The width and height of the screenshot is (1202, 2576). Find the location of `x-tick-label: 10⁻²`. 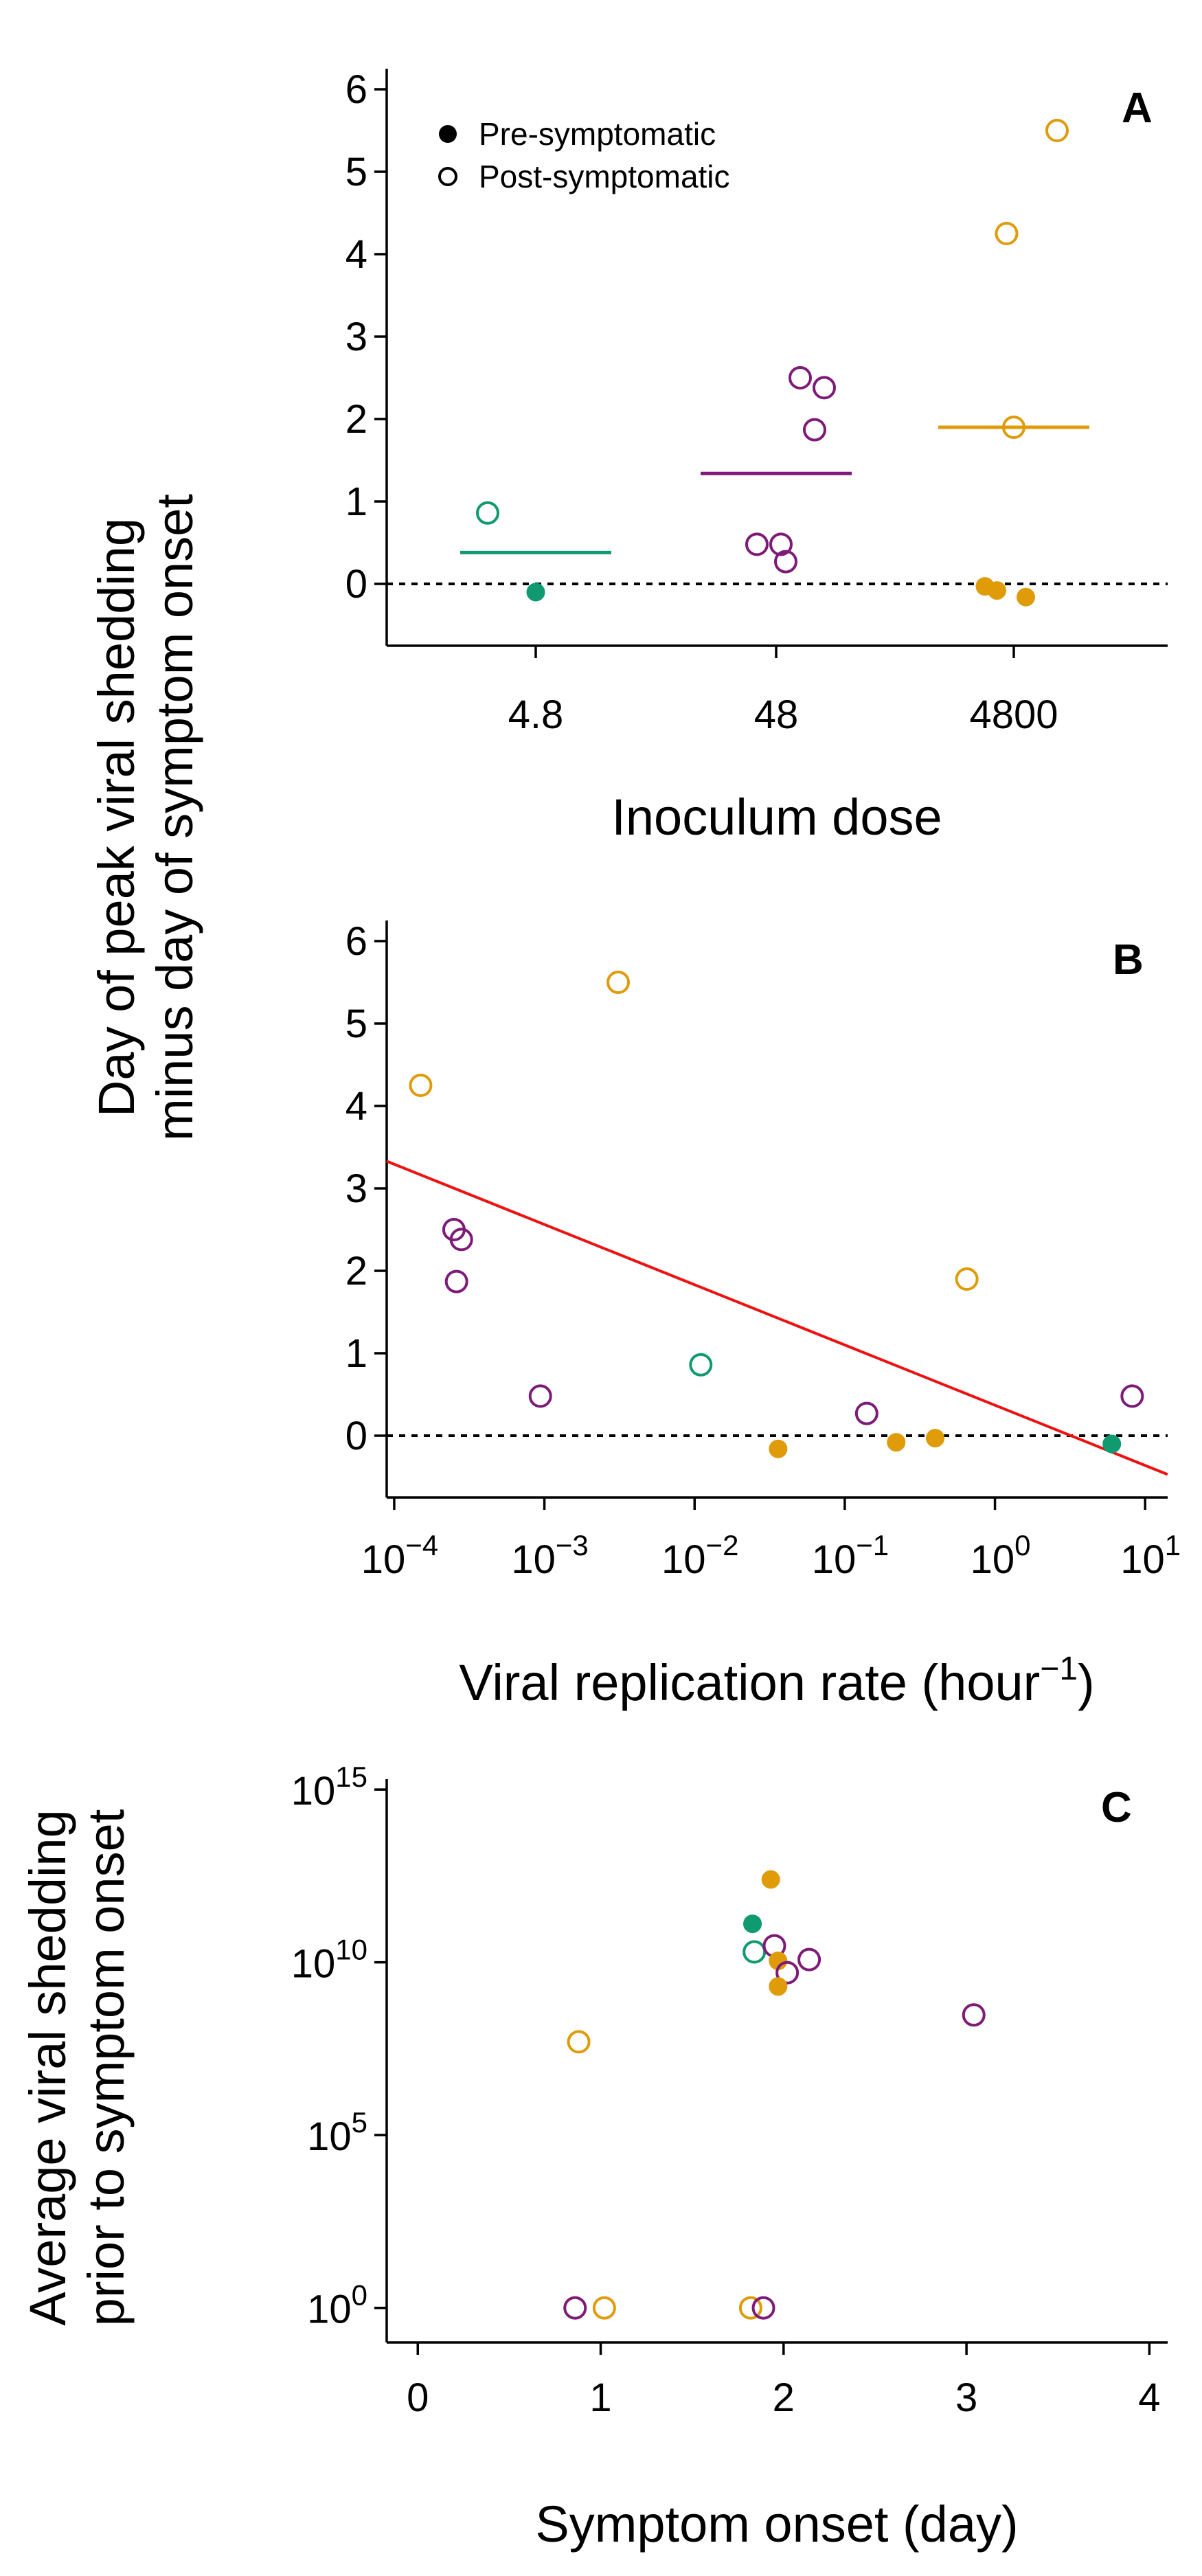

x-tick-label: 10⁻² is located at coordinates (699, 1555).